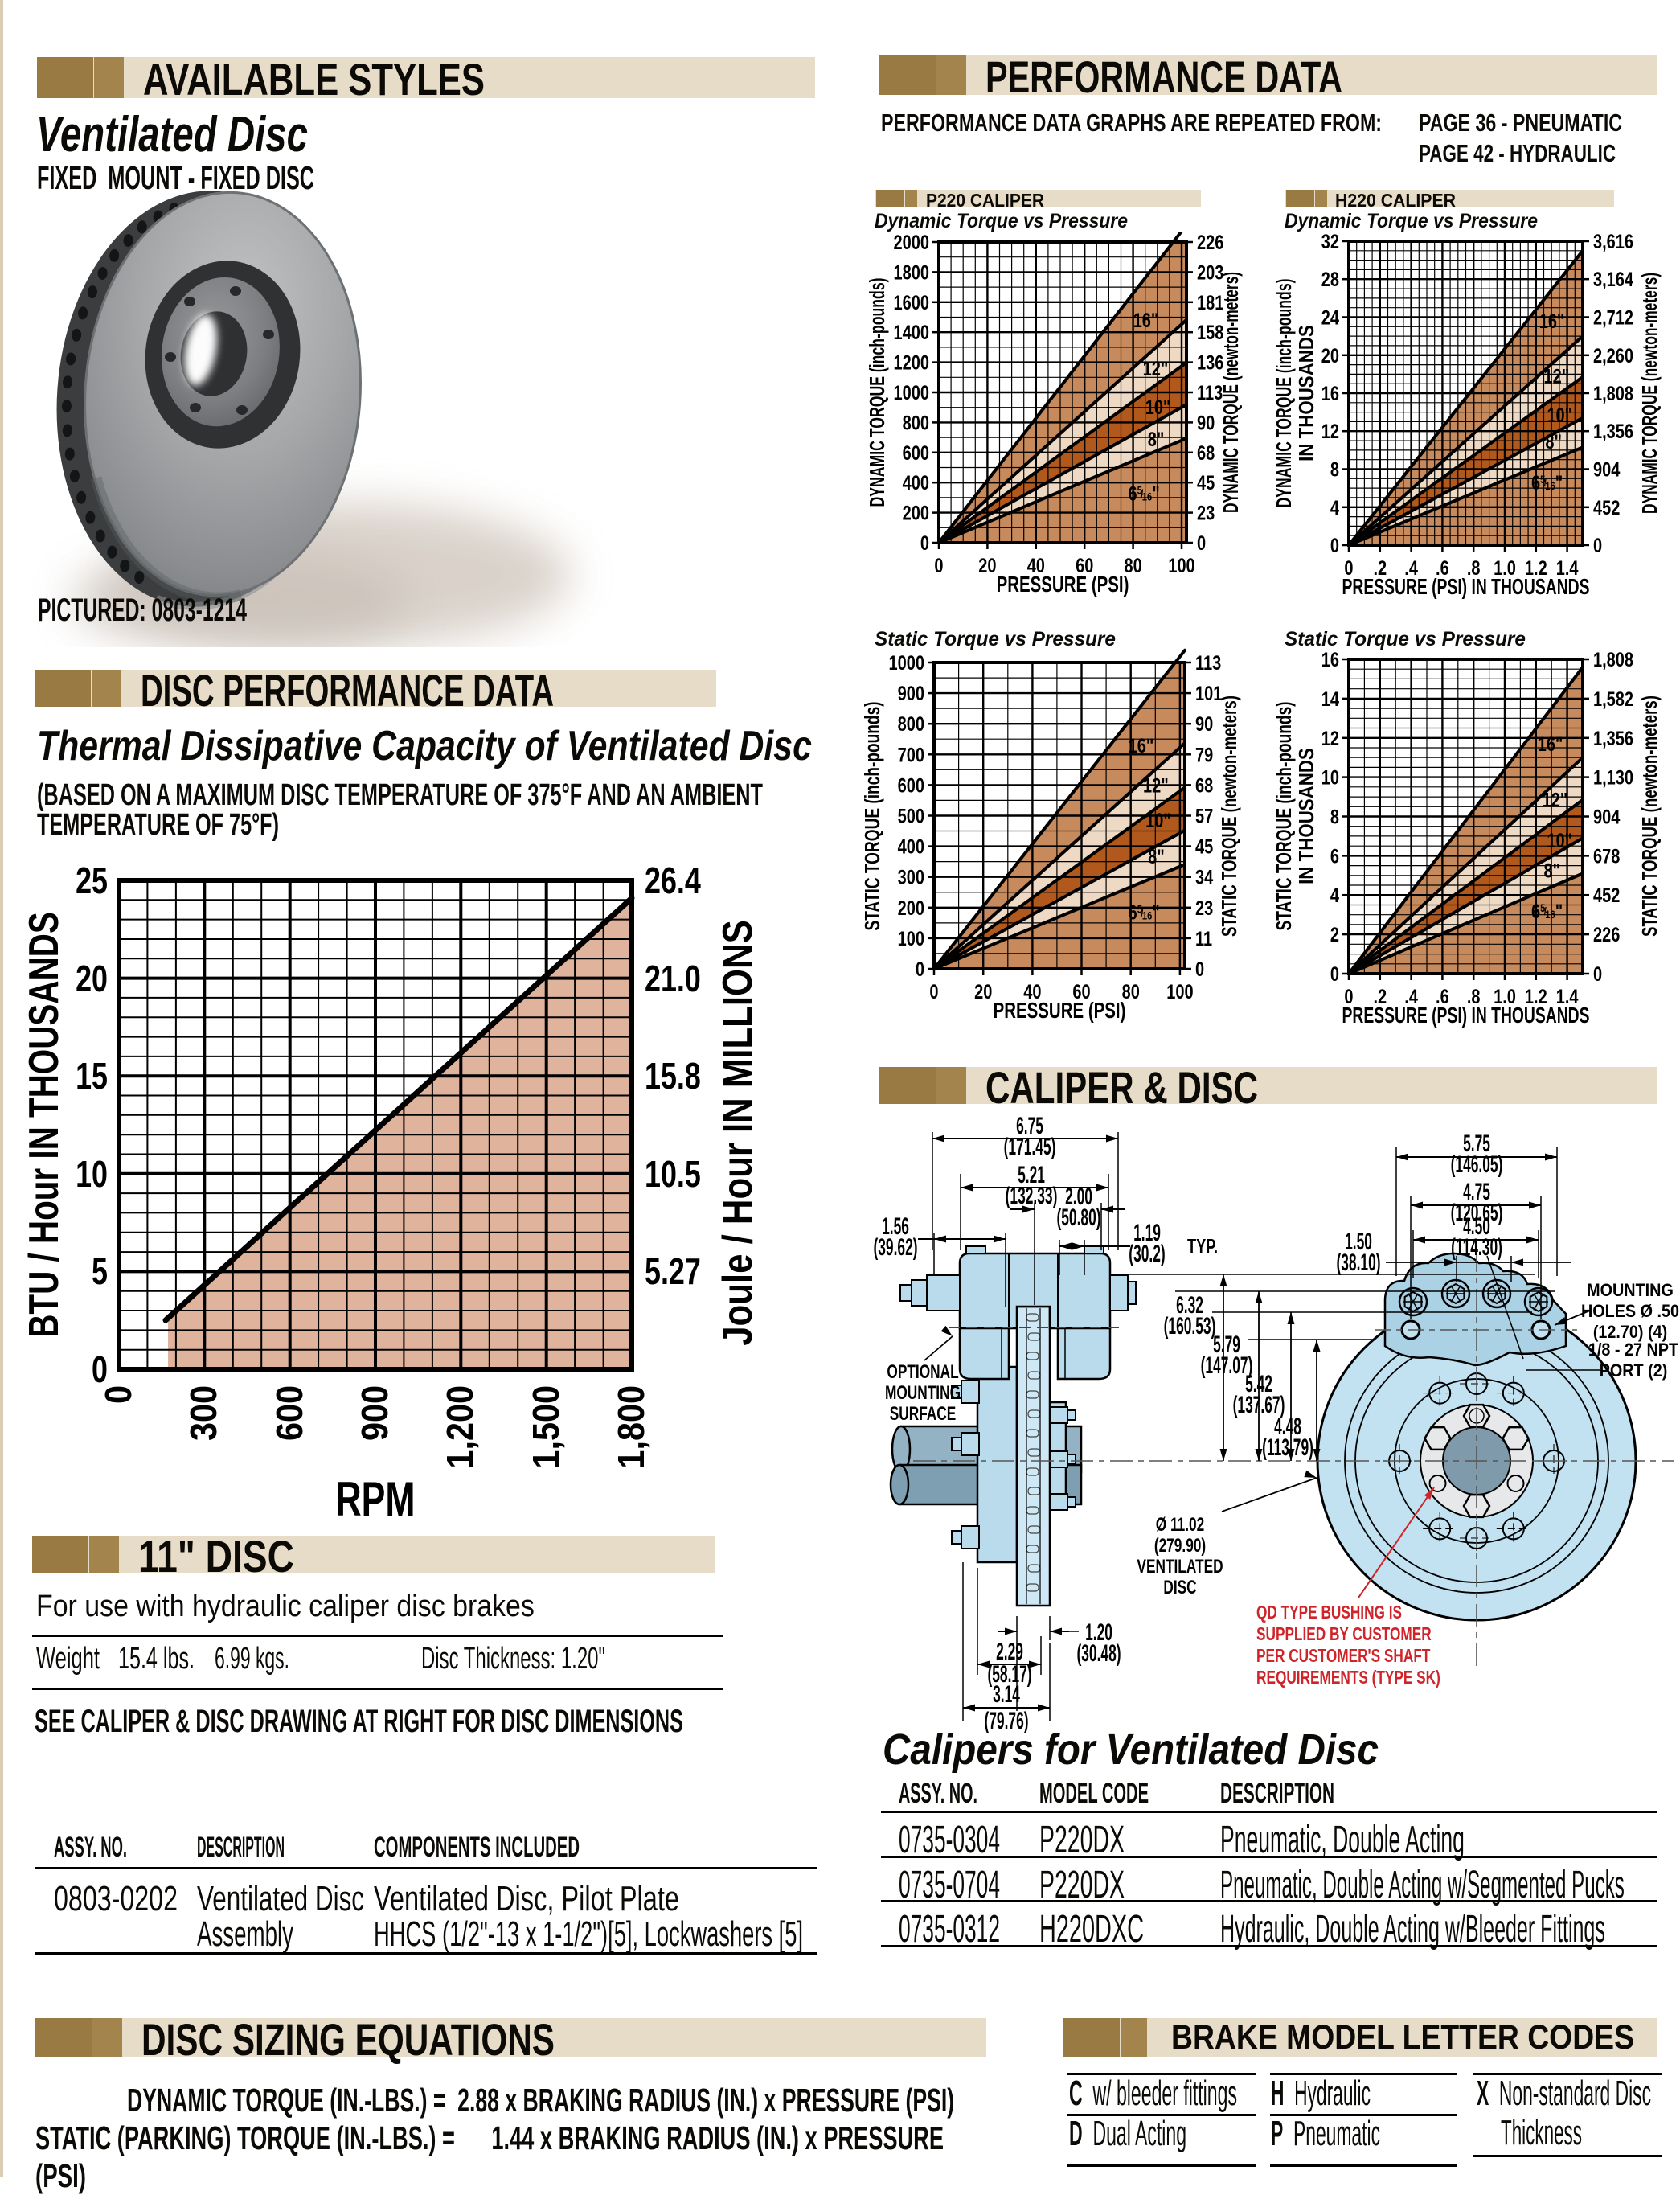 The width and height of the screenshot is (1680, 2195). Describe the element at coordinates (1179, 1588) in the screenshot. I see `svg-text: DISC` at that location.